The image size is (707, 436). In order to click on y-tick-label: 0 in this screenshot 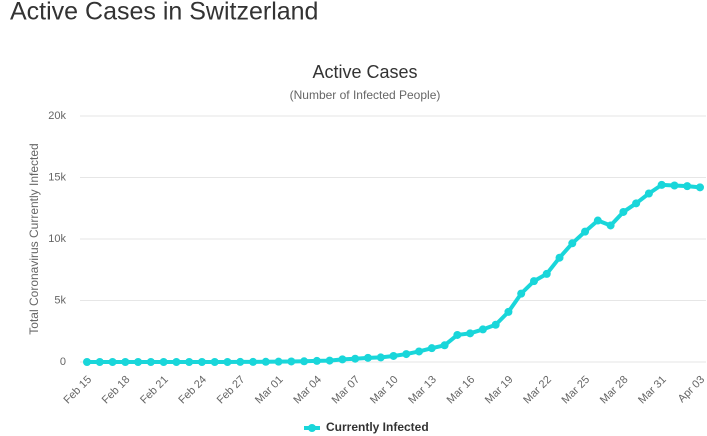, I will do `click(63, 362)`.